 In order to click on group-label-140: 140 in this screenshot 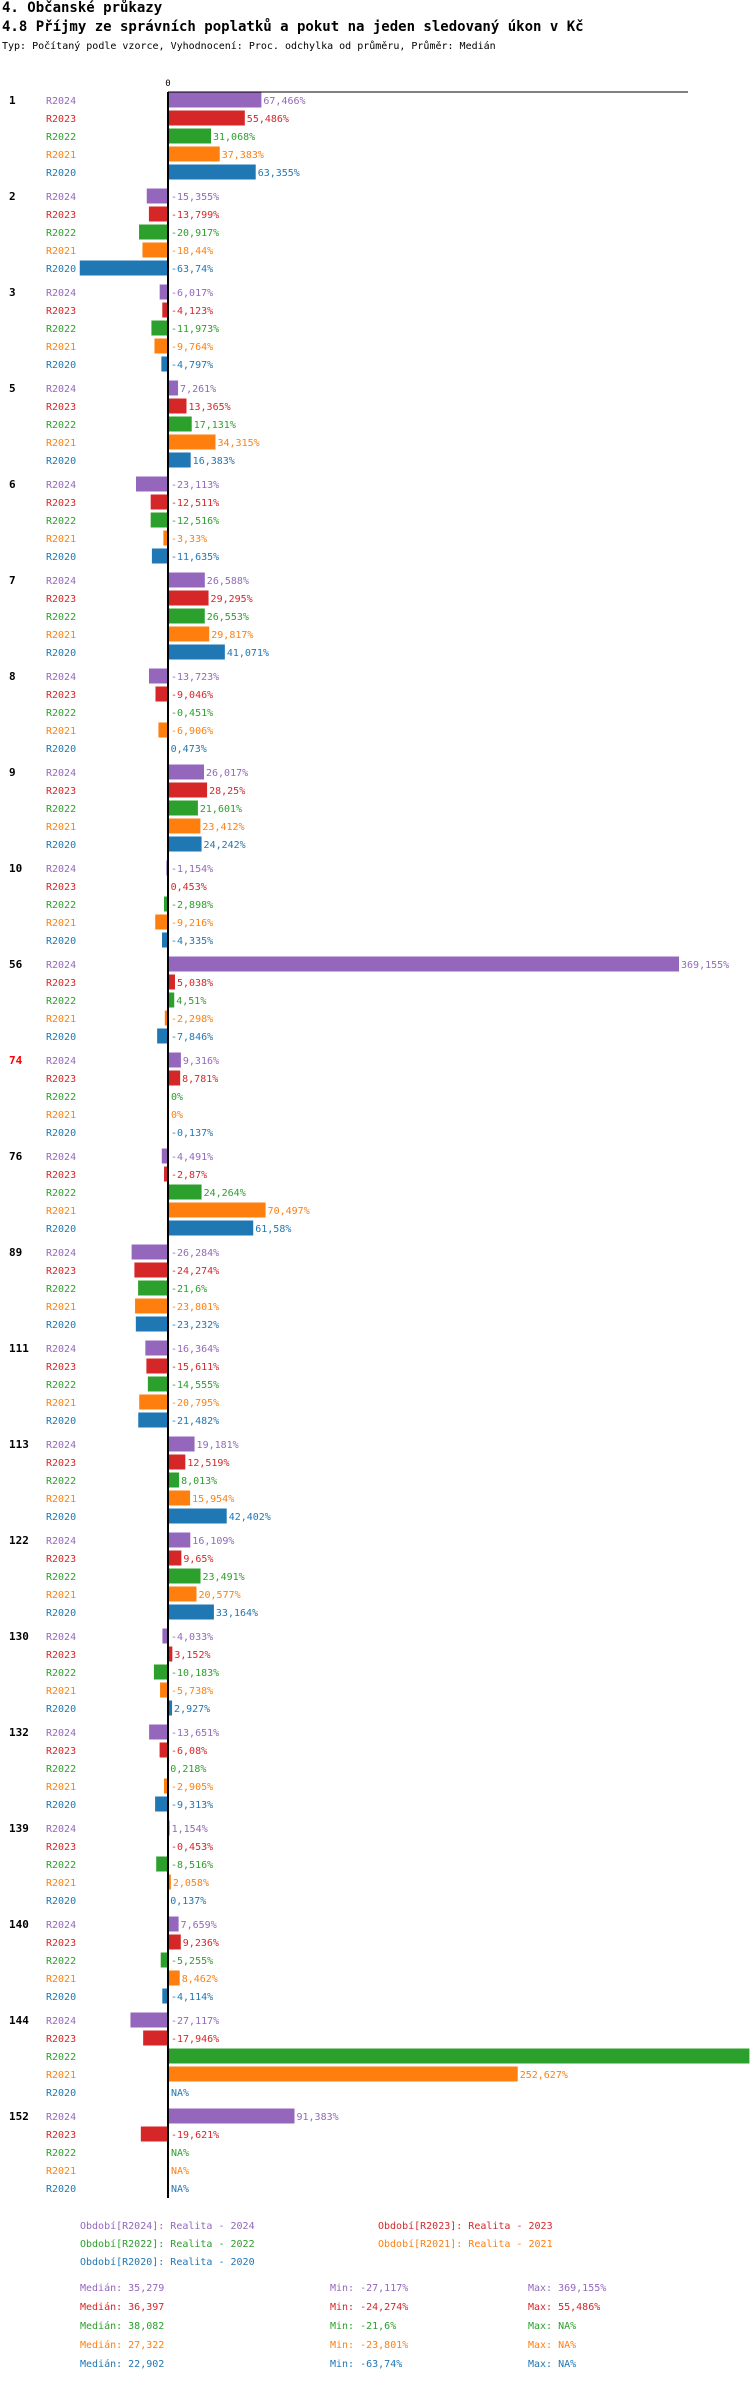, I will do `click(19, 1924)`.